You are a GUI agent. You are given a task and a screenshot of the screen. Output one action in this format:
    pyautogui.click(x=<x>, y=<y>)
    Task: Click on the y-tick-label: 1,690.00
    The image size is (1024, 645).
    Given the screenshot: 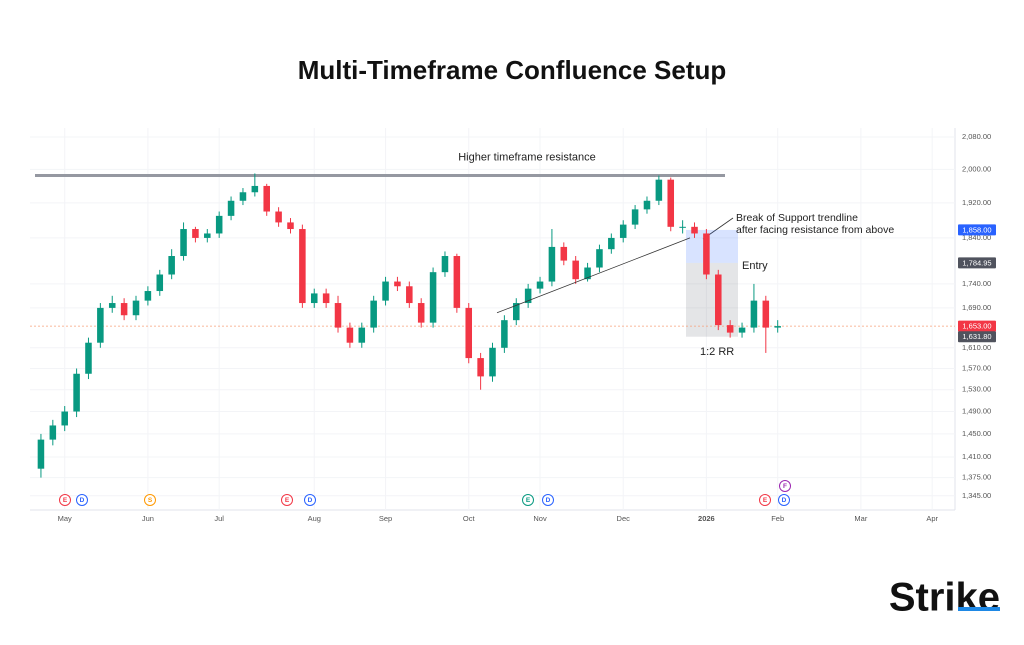 What is the action you would take?
    pyautogui.click(x=976, y=307)
    